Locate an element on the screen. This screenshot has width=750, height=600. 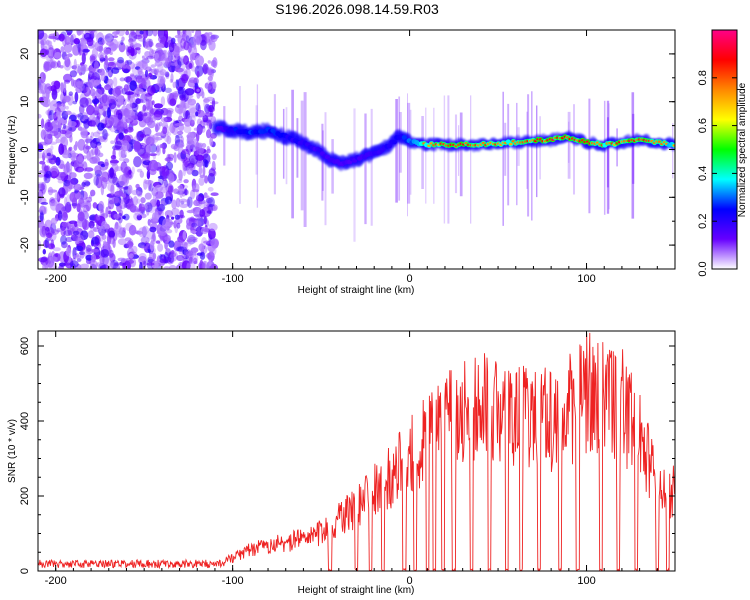
x-tick-label: 0 is located at coordinates (410, 581).